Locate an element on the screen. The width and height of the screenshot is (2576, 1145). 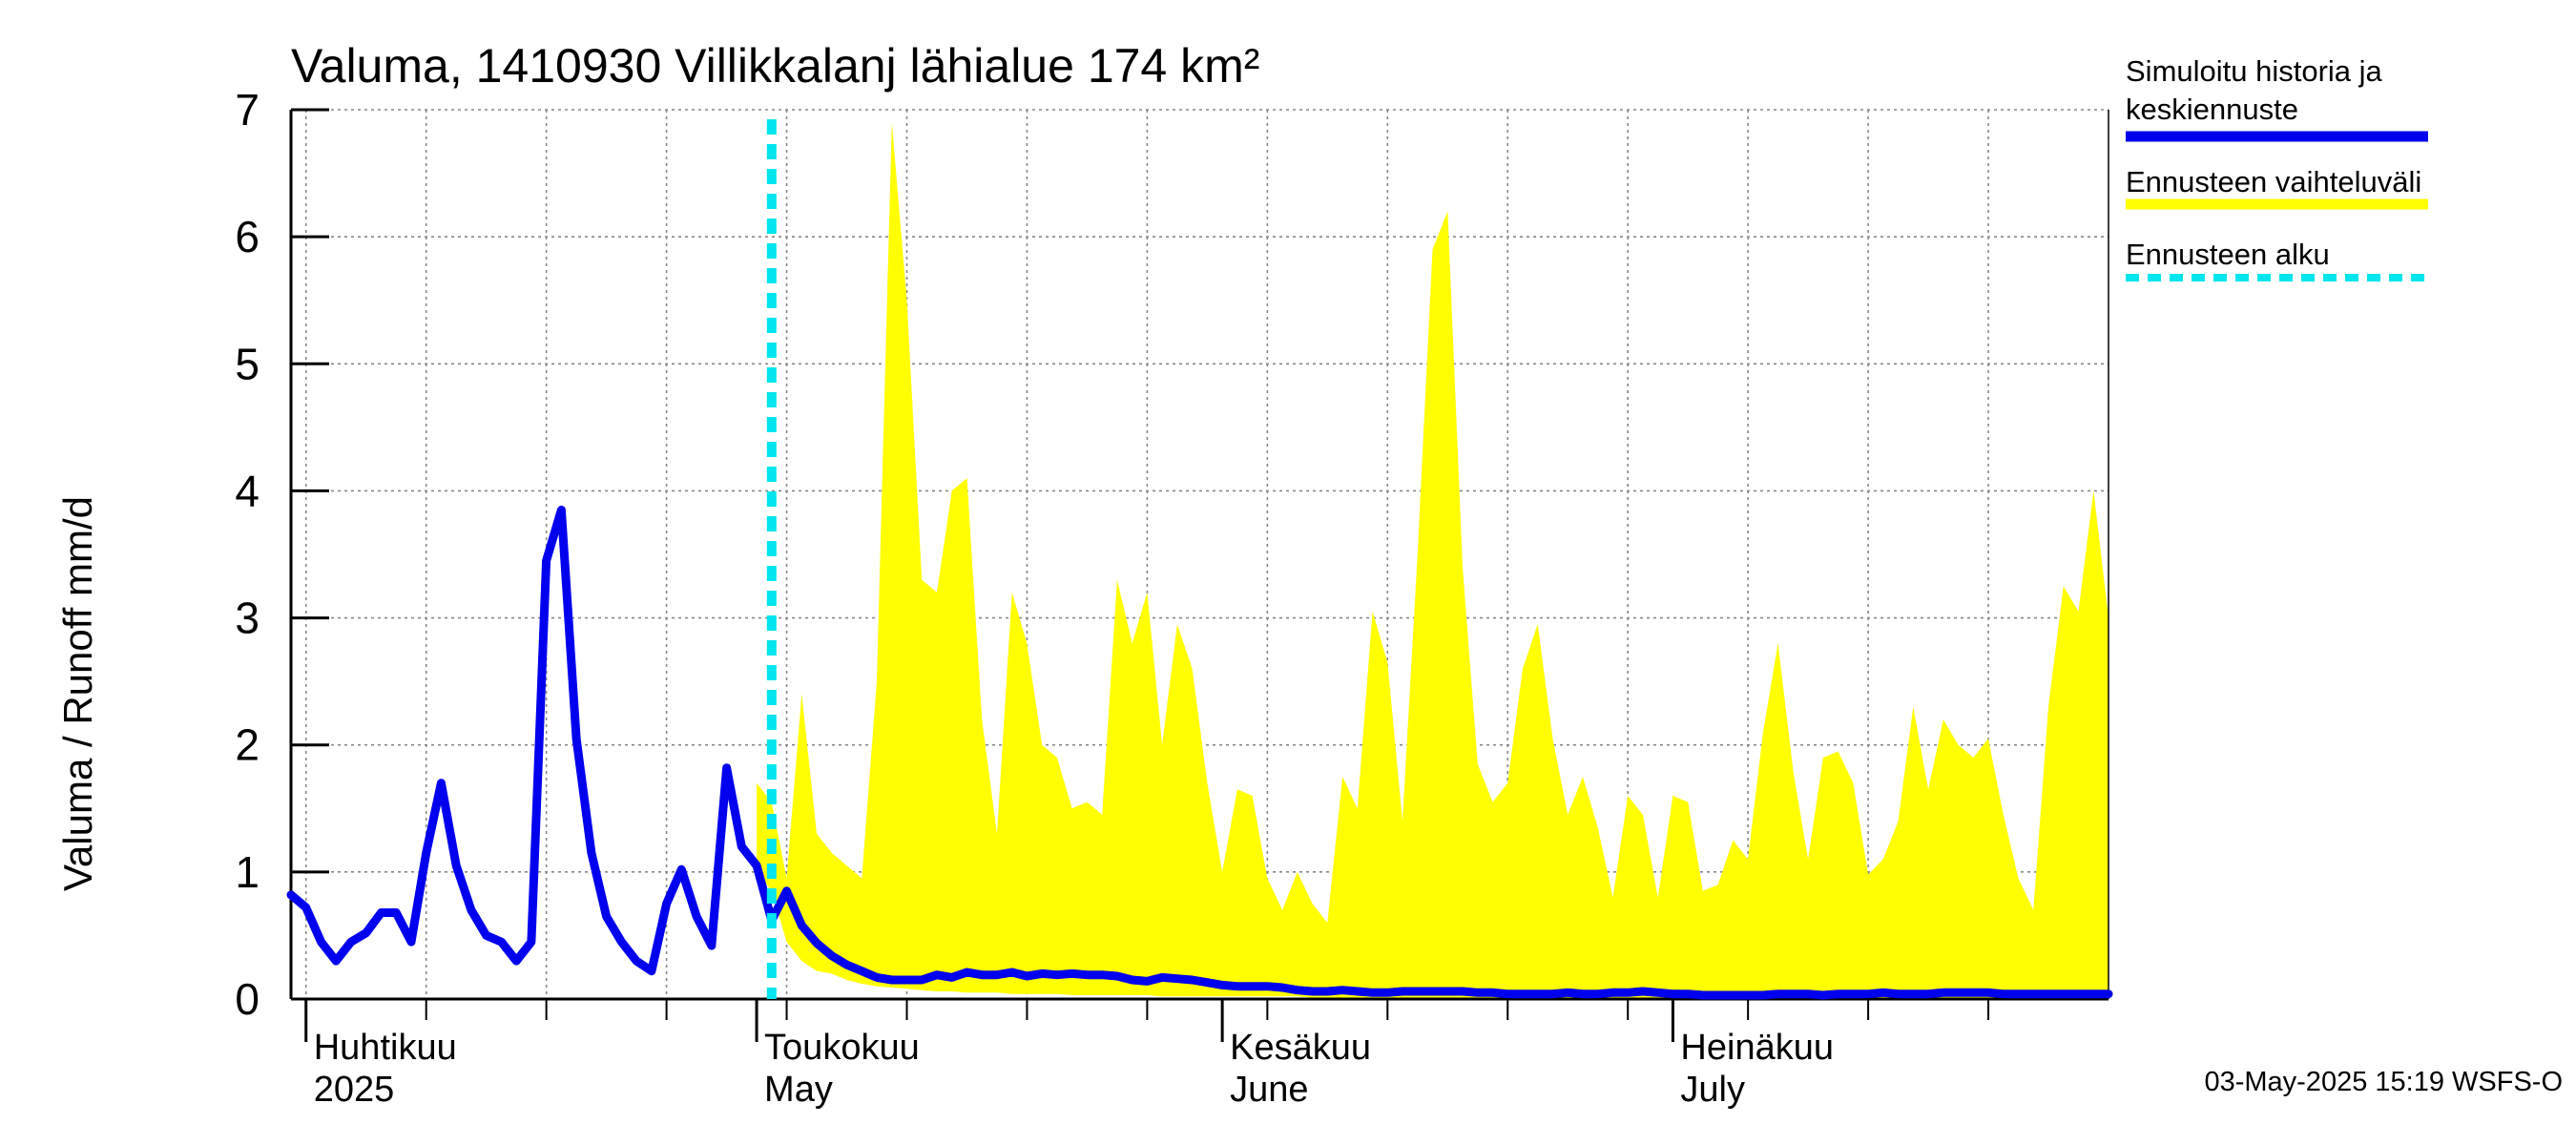
month-label-secondary: July is located at coordinates (1712, 1090).